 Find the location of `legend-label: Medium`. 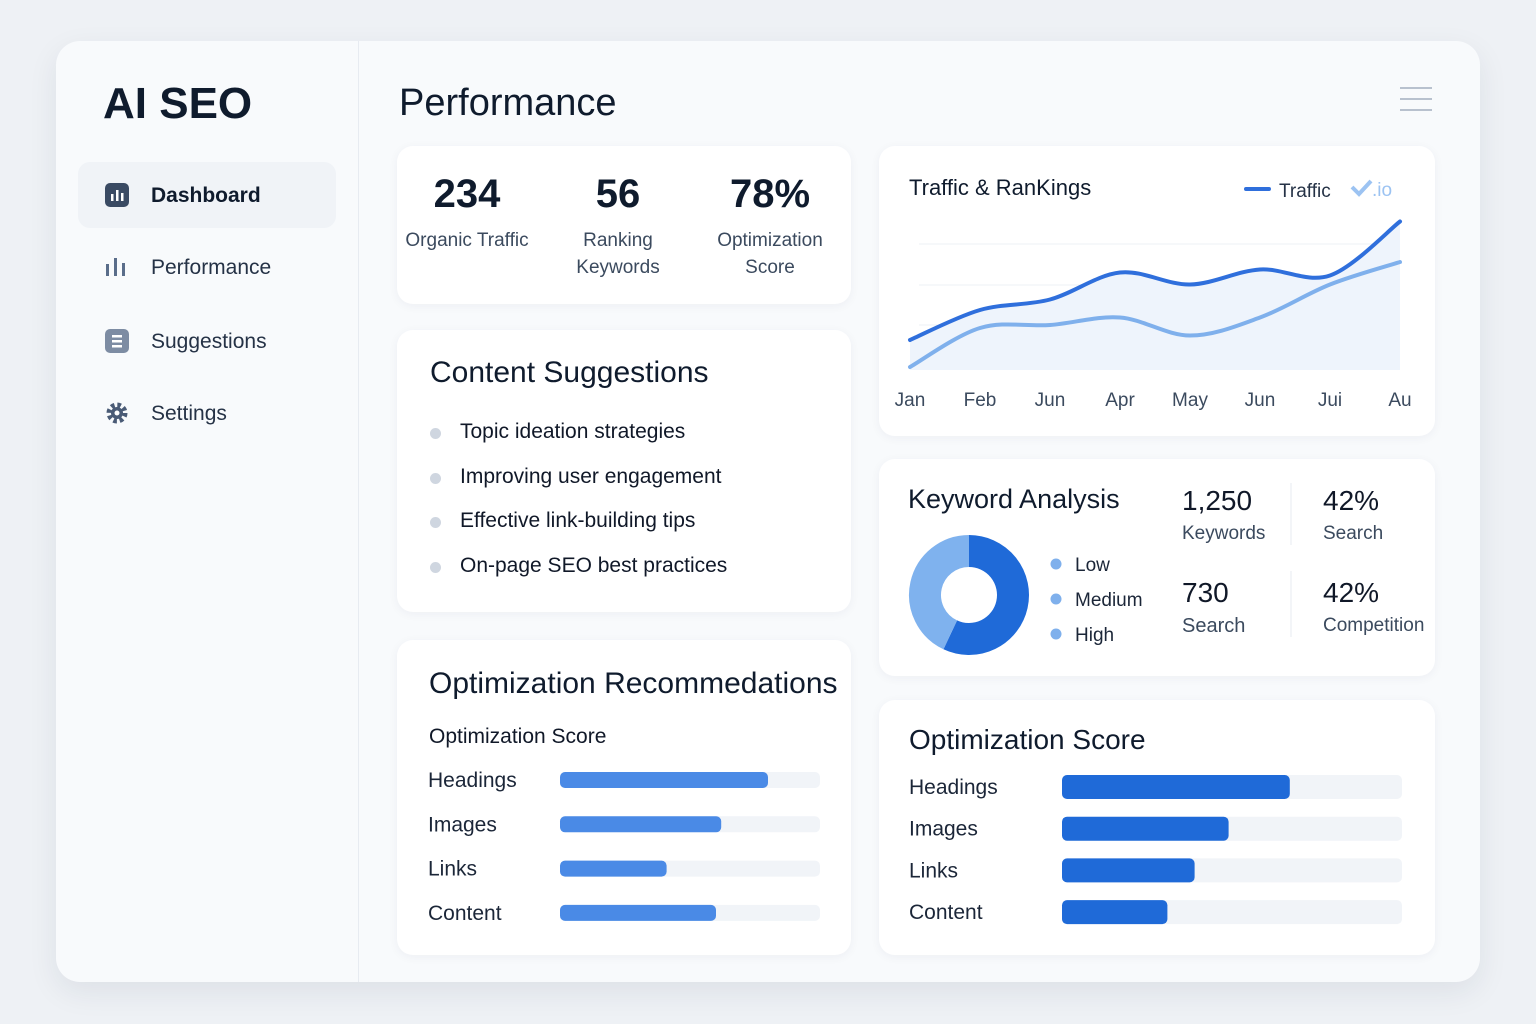

legend-label: Medium is located at coordinates (1109, 600).